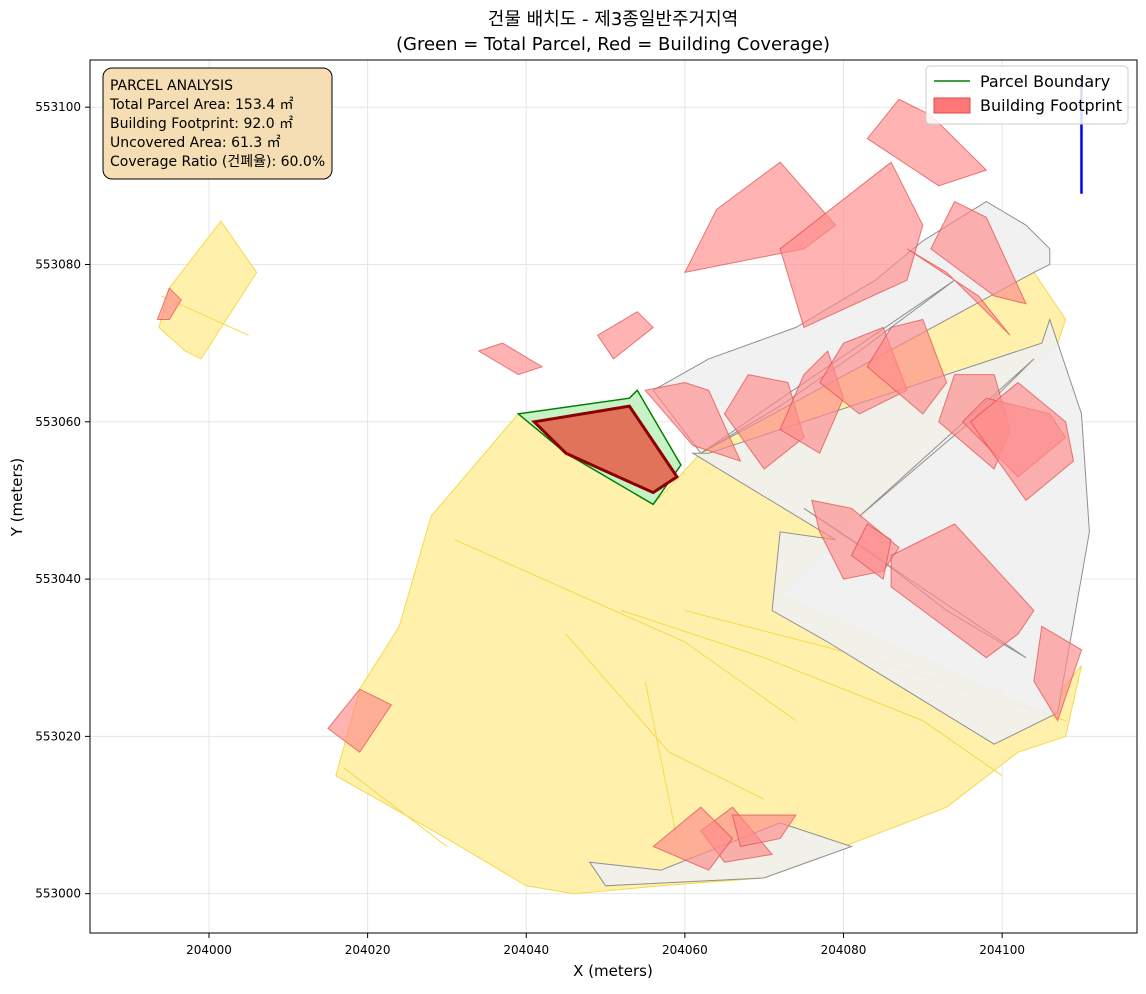 Image resolution: width=1146 pixels, height=994 pixels. What do you see at coordinates (195, 143) in the screenshot?
I see `info-box-uncovered: Uncovered Area: 61.3 ㎡` at bounding box center [195, 143].